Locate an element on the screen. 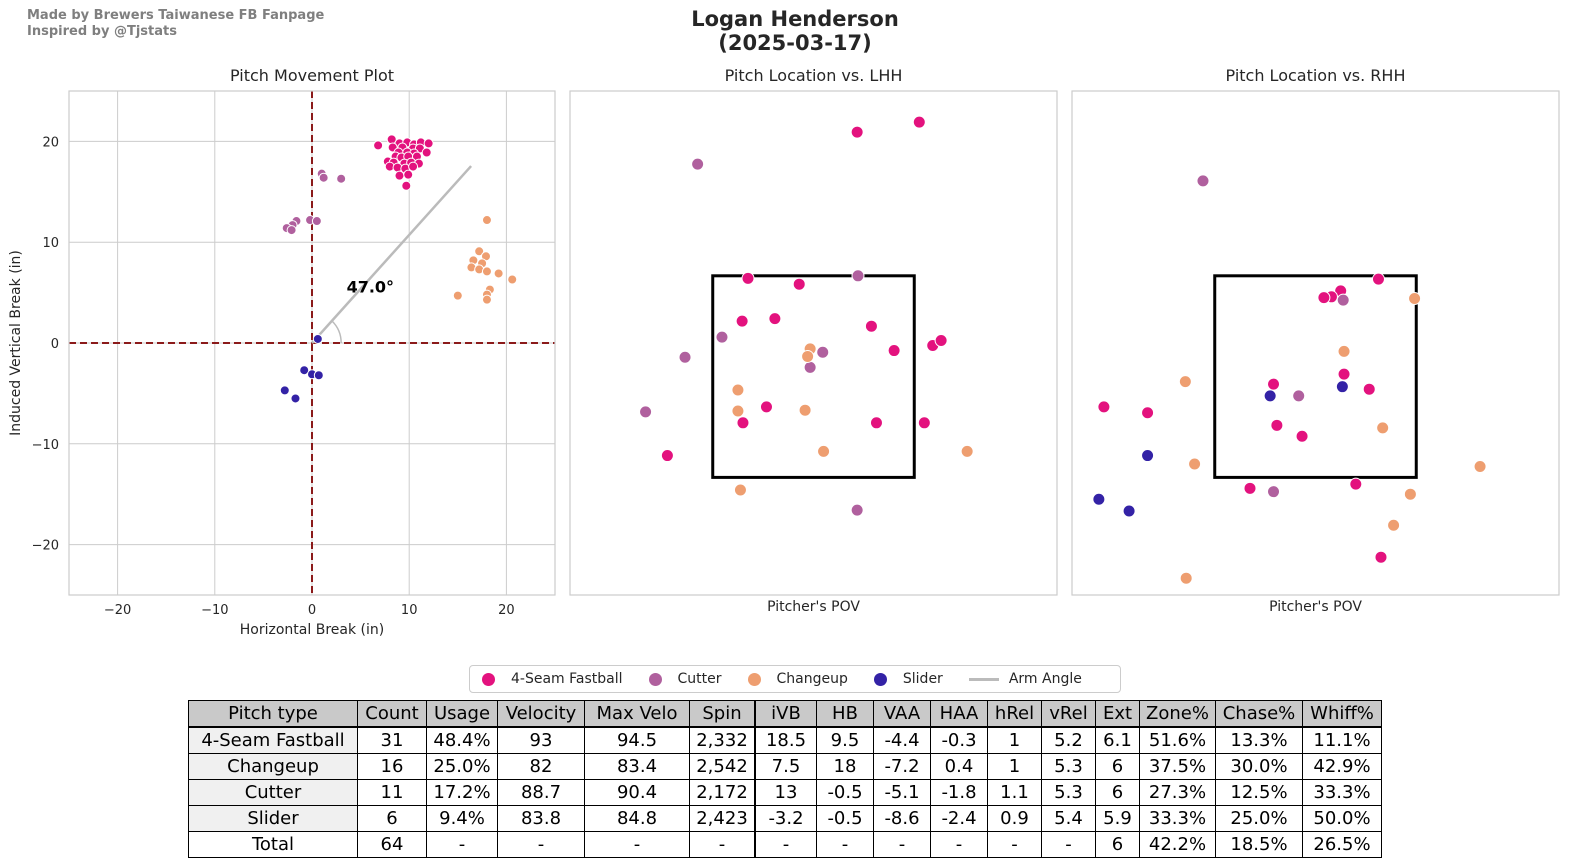 The height and width of the screenshot is (862, 1590). legend-label-slider: Slider is located at coordinates (922, 679).